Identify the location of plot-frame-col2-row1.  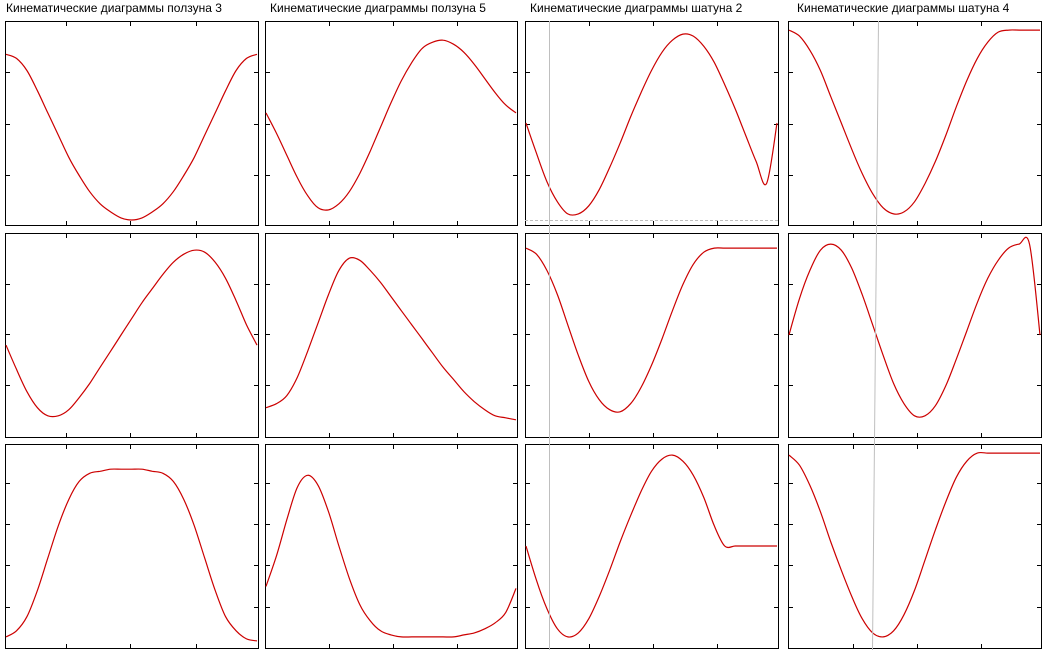
(391, 123).